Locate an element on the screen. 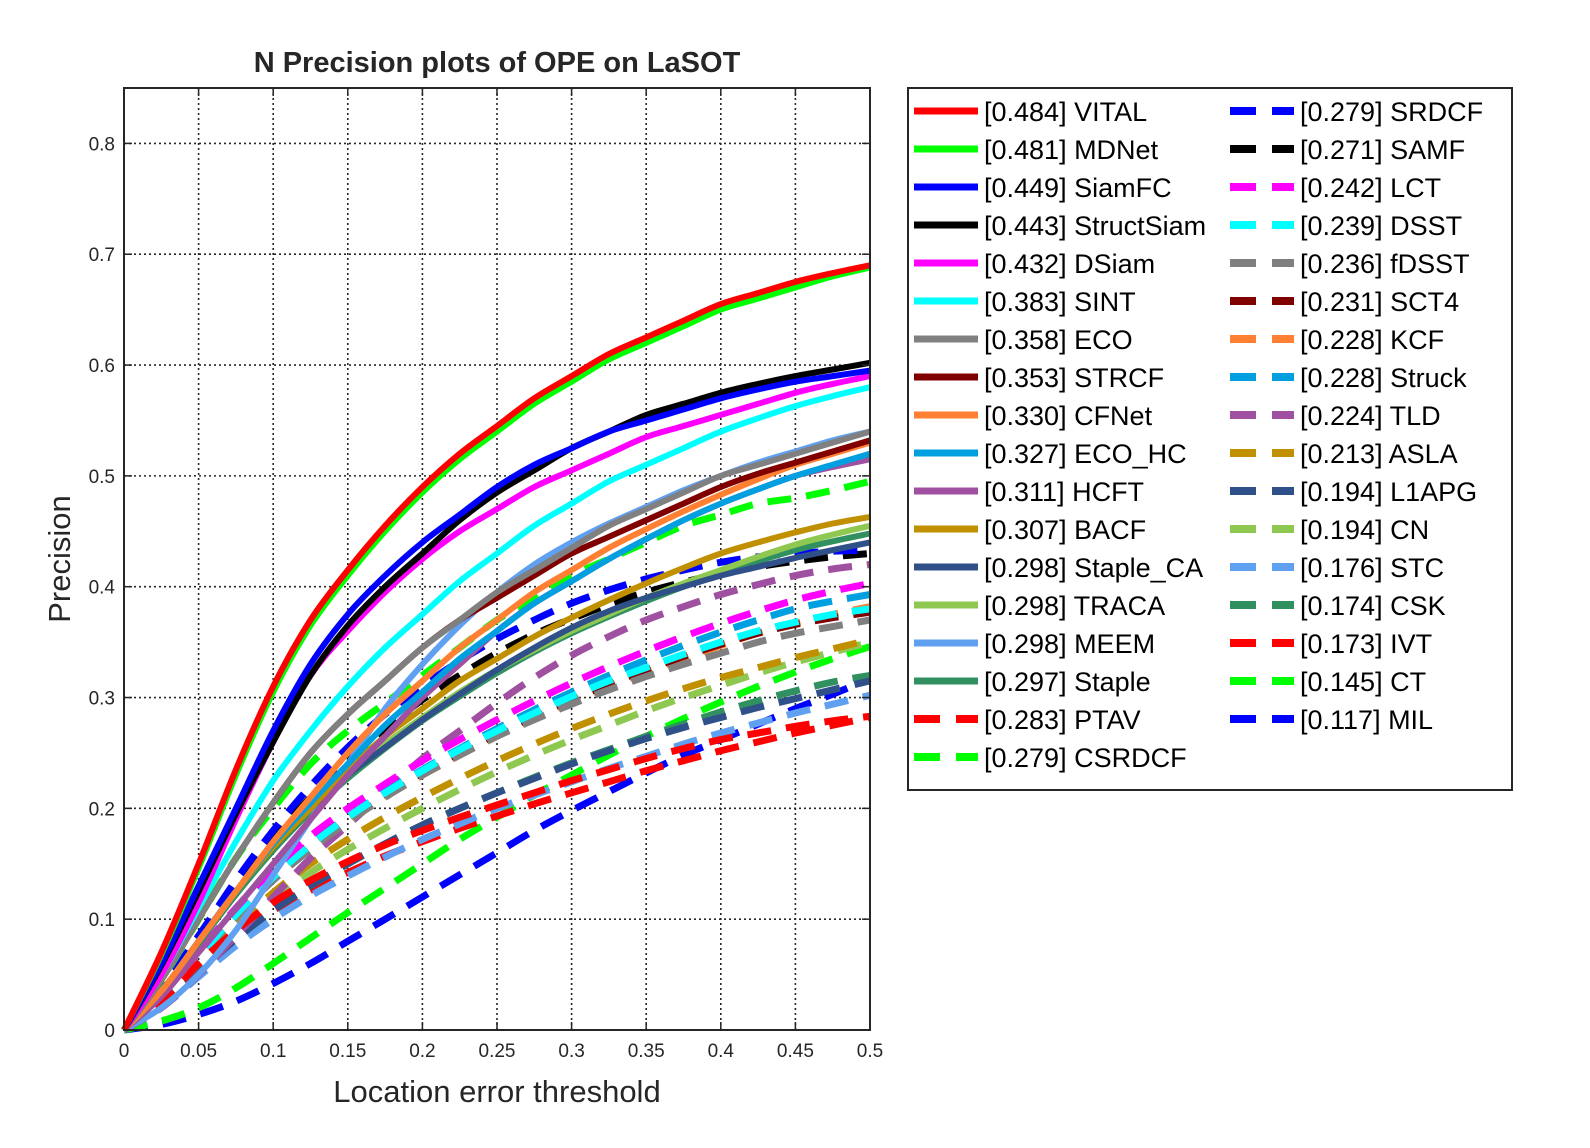 Image resolution: width=1590 pixels, height=1148 pixels. legend-entry: [0.194] CN is located at coordinates (1364, 530).